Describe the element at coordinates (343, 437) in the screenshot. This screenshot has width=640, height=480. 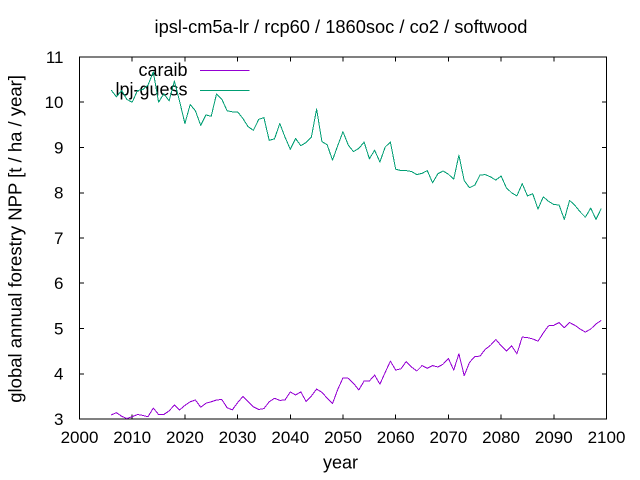
I see `svg-text: 2050` at that location.